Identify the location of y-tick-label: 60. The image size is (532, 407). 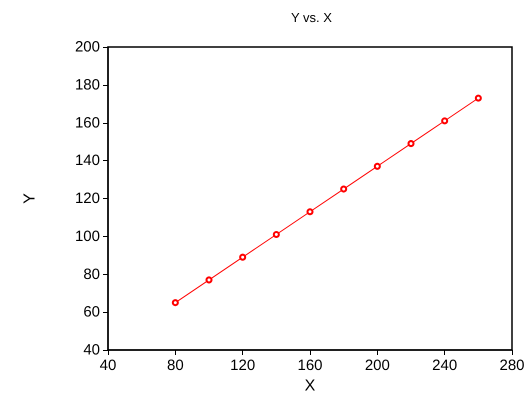
(91, 312).